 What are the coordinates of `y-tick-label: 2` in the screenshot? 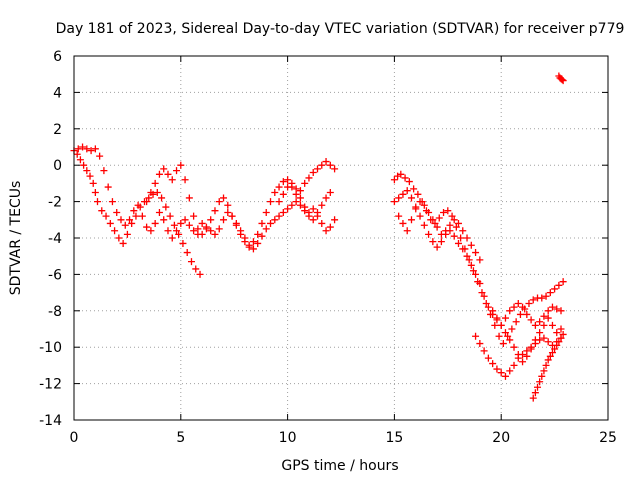 It's located at (57, 130).